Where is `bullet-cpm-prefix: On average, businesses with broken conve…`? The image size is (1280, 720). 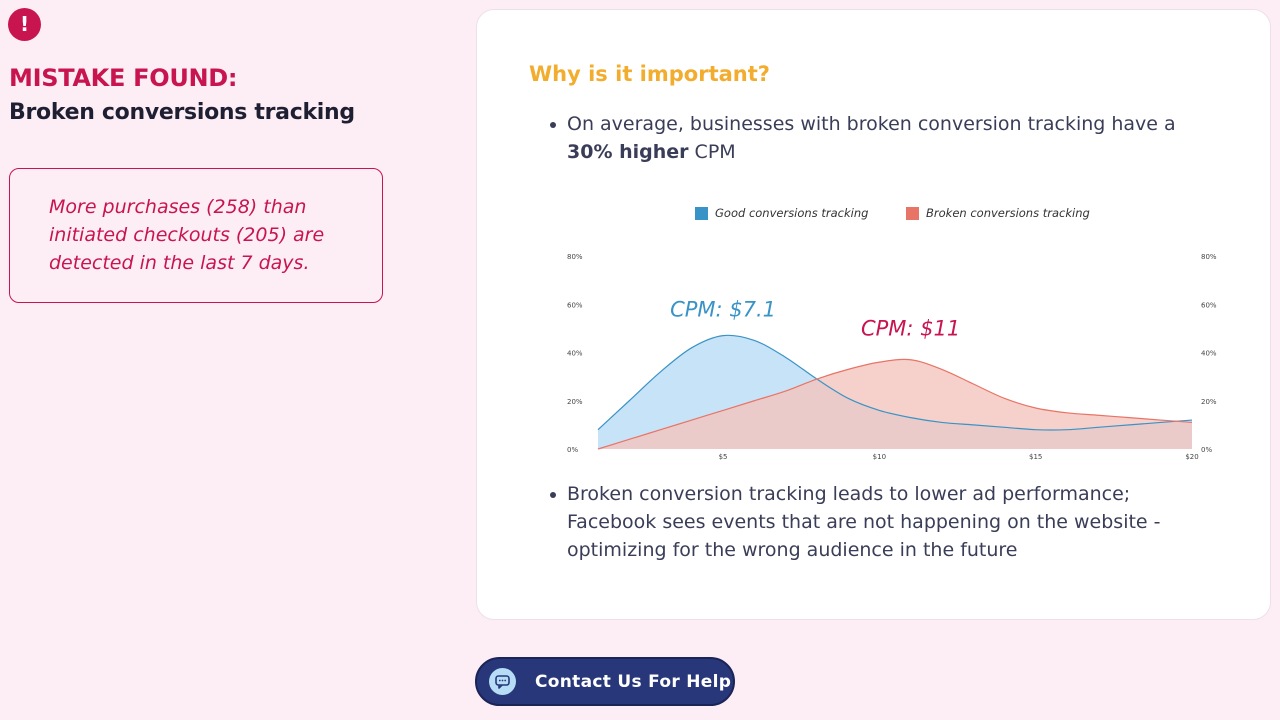 bullet-cpm-prefix: On average, businesses with broken conve… is located at coordinates (871, 124).